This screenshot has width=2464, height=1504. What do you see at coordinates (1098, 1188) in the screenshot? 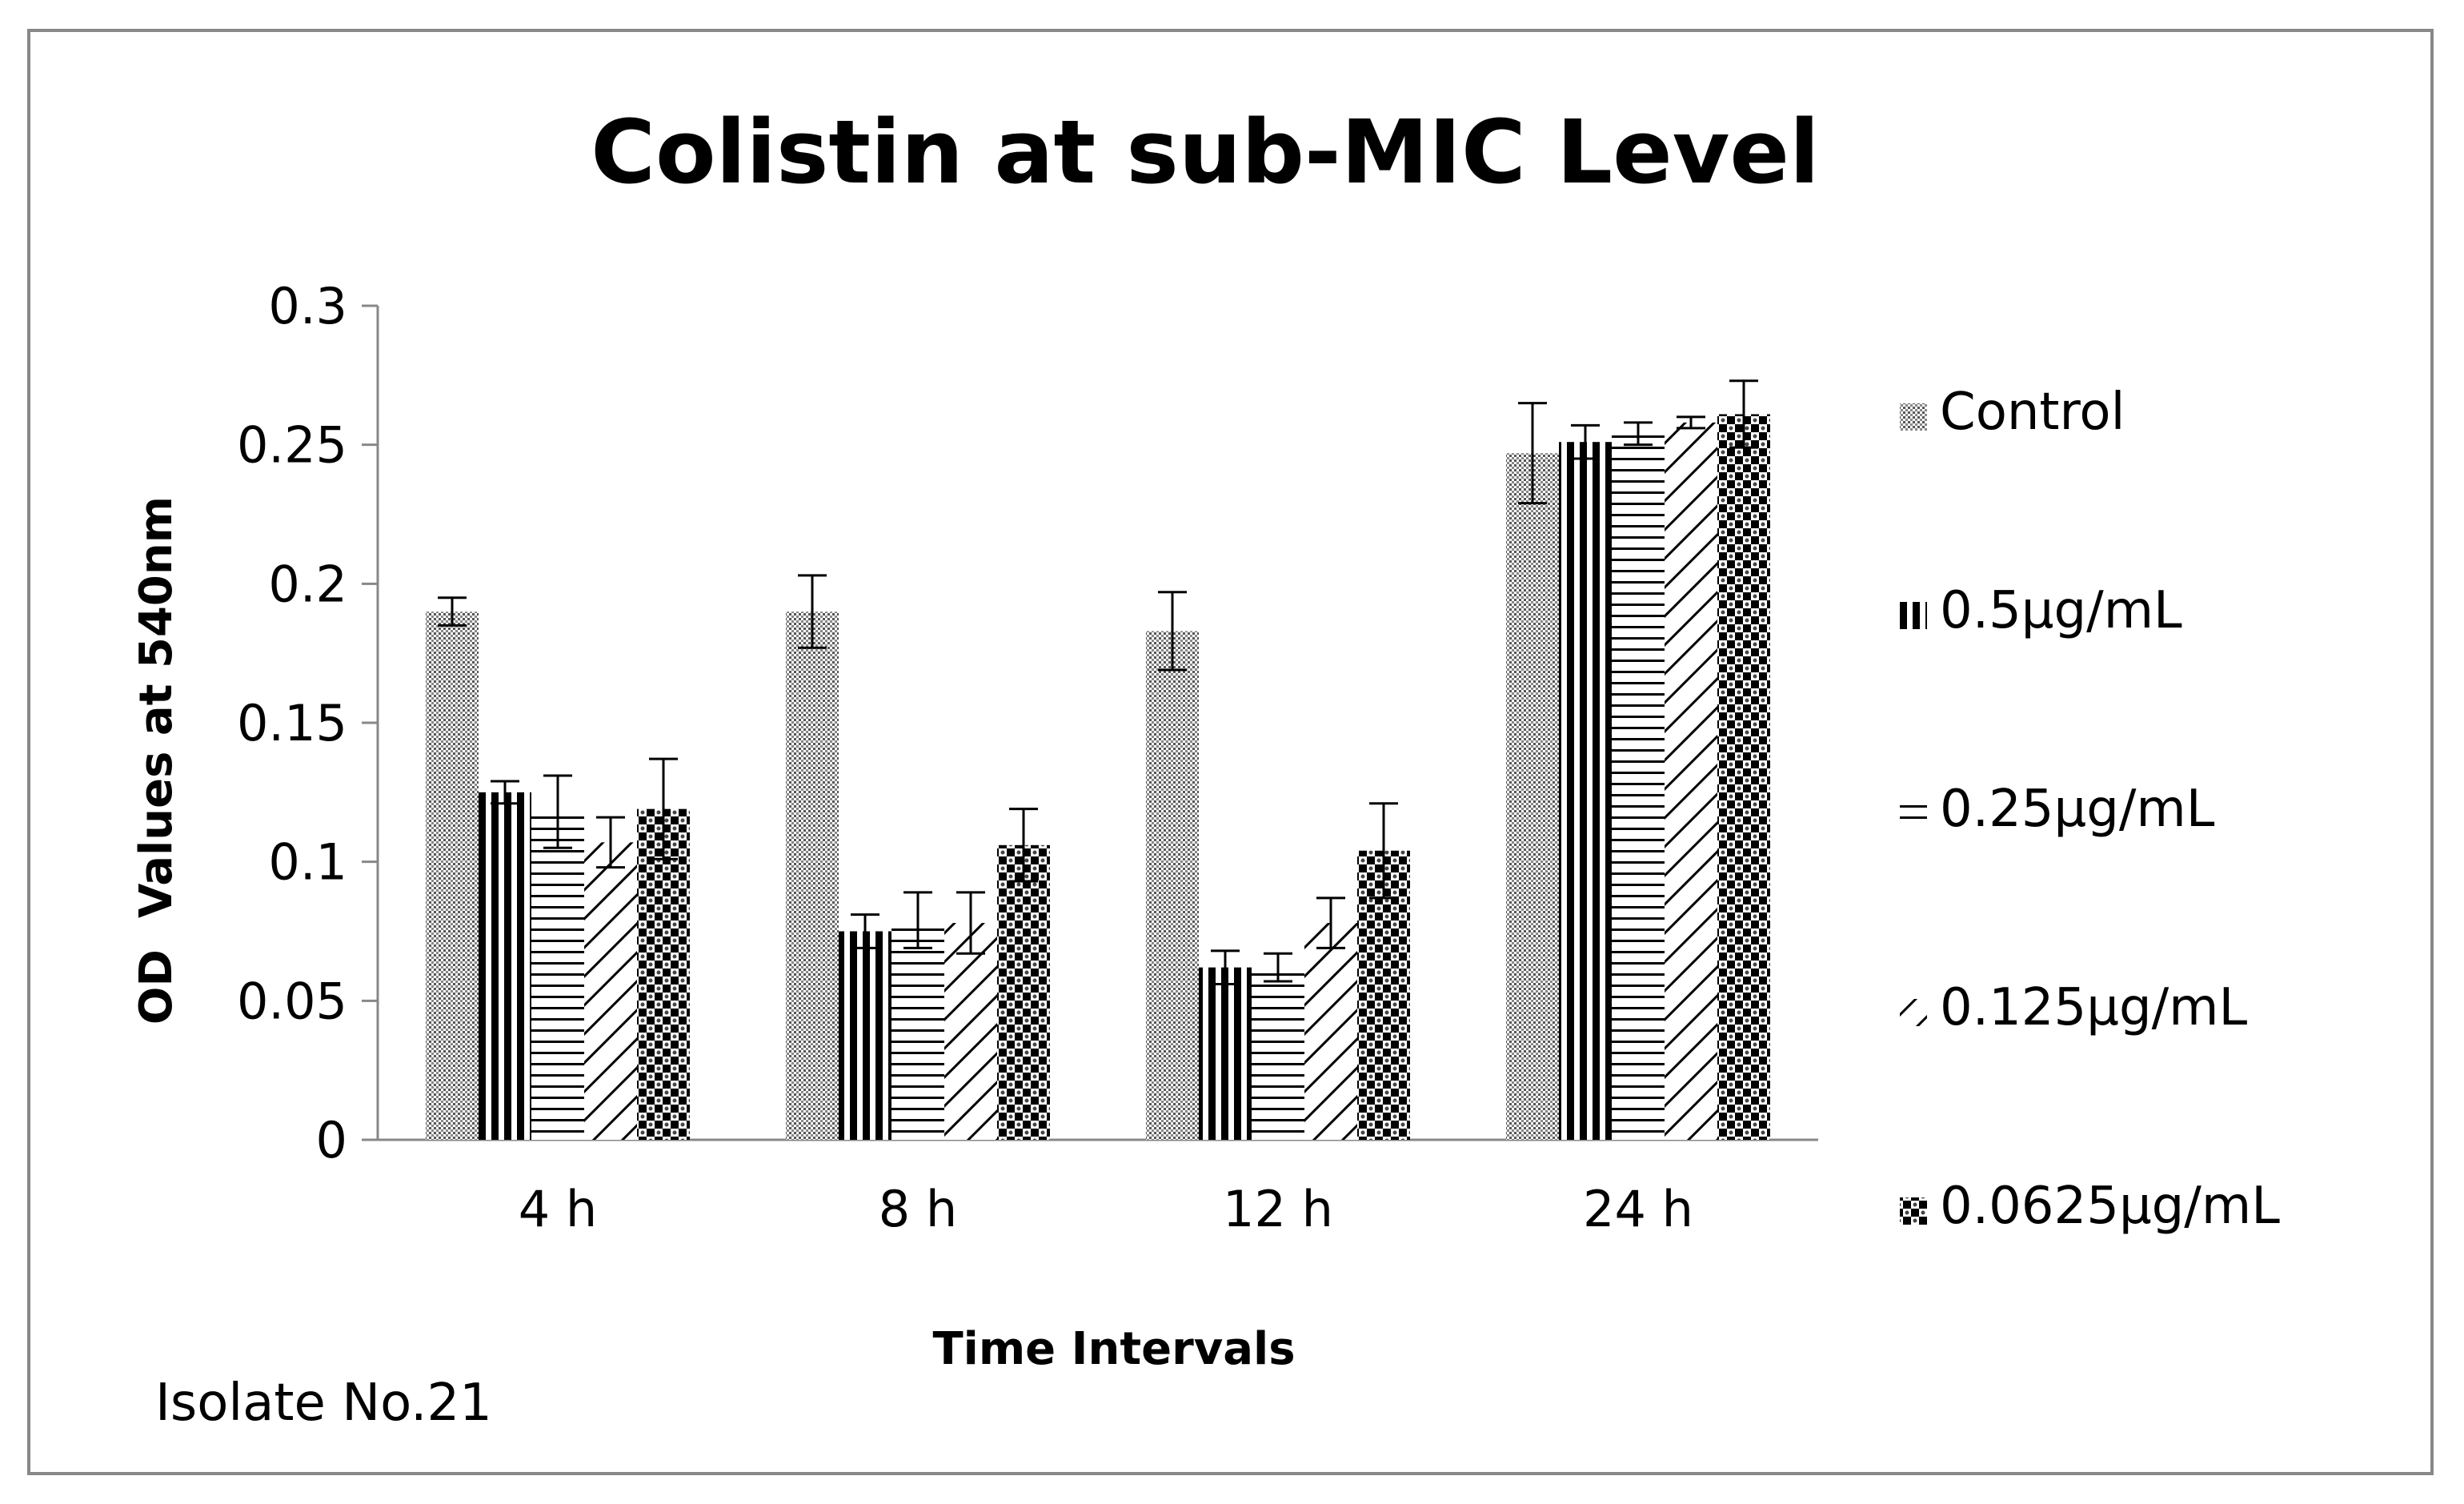
I see `x-axis: 4 h 8 h 12 h 24 h` at bounding box center [1098, 1188].